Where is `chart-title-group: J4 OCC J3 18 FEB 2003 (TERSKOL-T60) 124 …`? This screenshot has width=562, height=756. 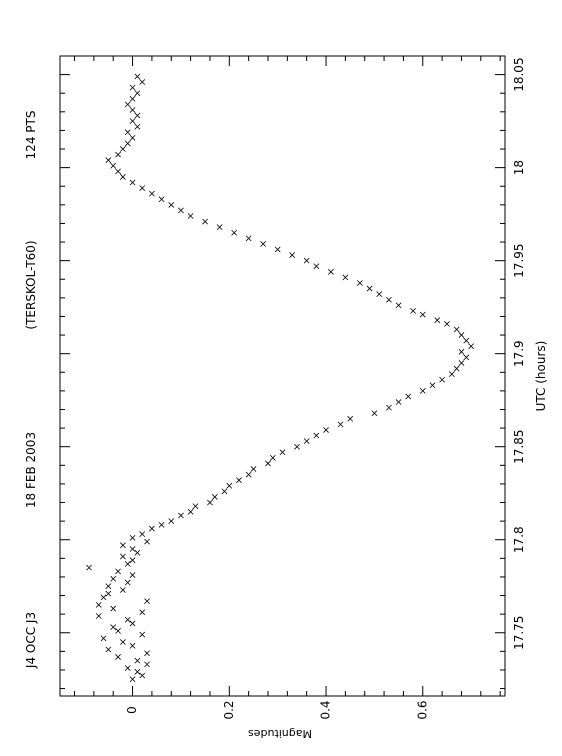
chart-title-group: J4 OCC J3 18 FEB 2003 (TERSKOL-T60) 124 … is located at coordinates (31, 390).